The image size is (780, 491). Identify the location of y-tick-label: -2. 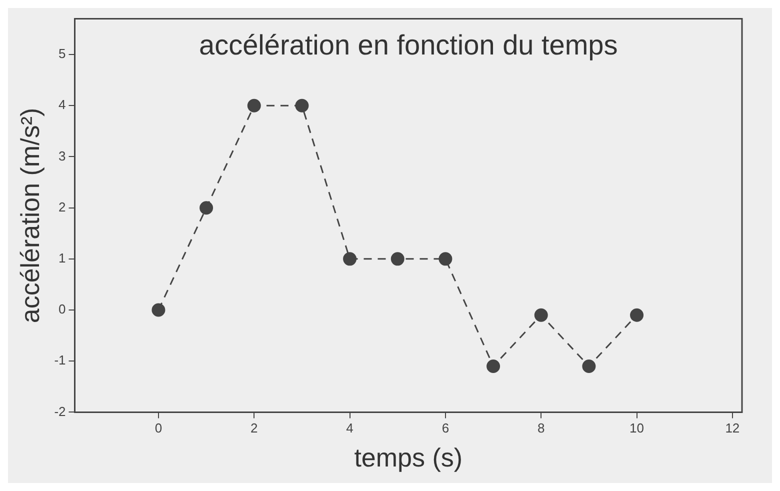
(60, 411).